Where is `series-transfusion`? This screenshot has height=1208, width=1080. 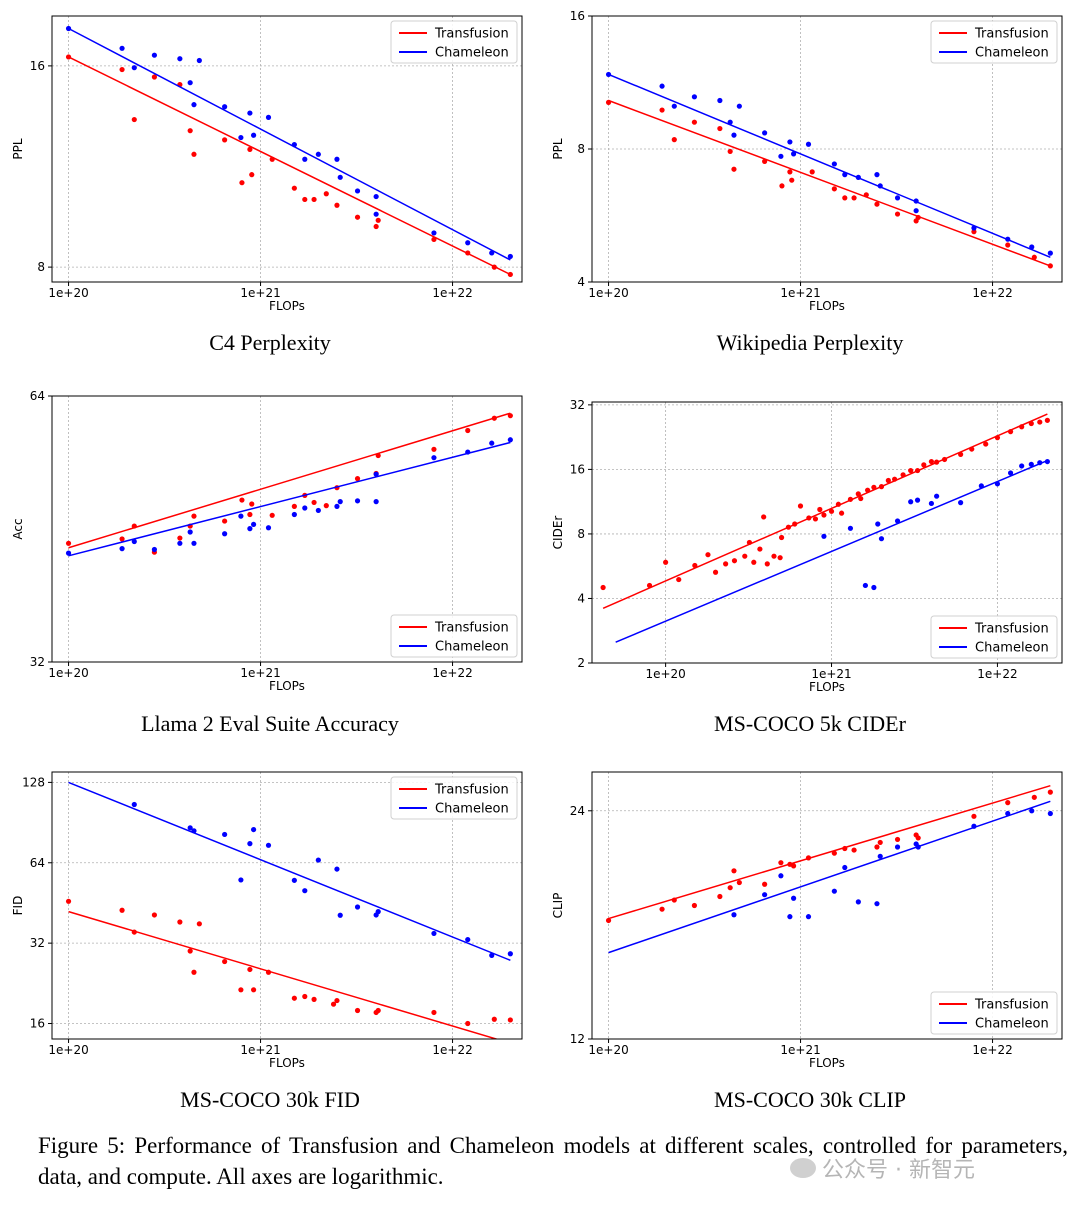
series-transfusion is located at coordinates (289, 166).